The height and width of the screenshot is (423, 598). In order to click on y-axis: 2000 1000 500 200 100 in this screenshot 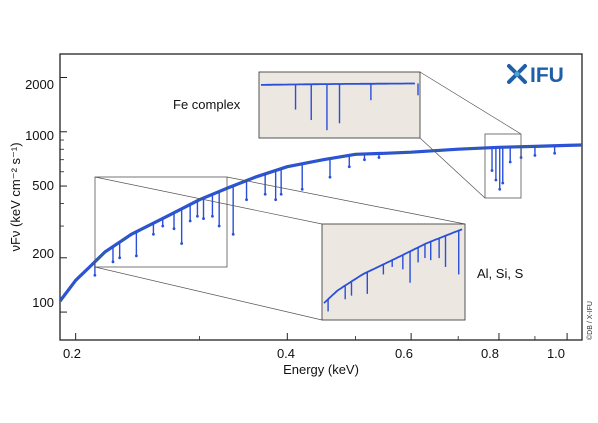, I will do `click(46, 194)`.